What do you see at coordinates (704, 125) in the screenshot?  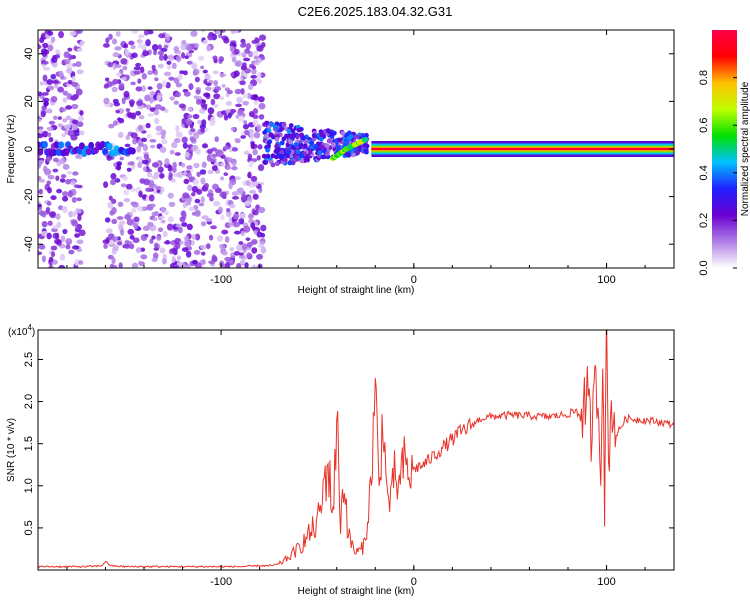 I see `colorbar-tick-label: 0.6` at bounding box center [704, 125].